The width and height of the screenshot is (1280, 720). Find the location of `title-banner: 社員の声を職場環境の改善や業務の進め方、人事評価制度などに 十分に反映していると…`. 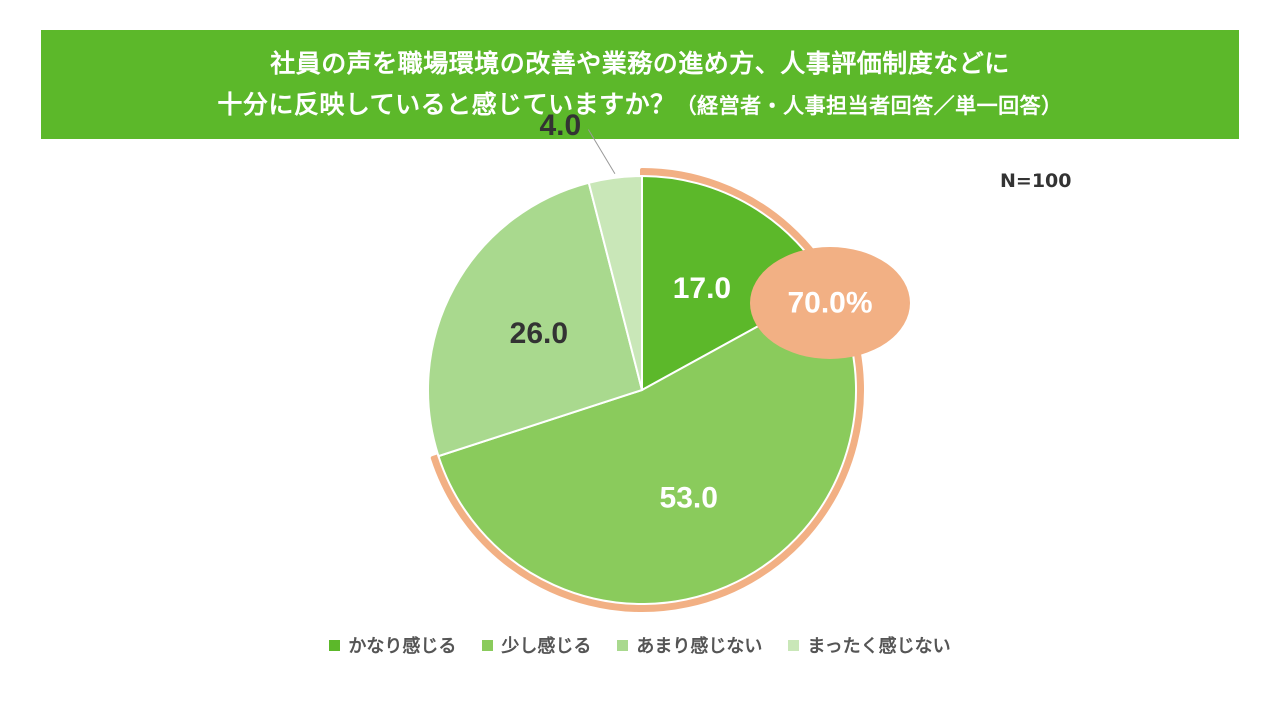

title-banner: 社員の声を職場環境の改善や業務の進め方、人事評価制度などに 十分に反映していると… is located at coordinates (640, 84).